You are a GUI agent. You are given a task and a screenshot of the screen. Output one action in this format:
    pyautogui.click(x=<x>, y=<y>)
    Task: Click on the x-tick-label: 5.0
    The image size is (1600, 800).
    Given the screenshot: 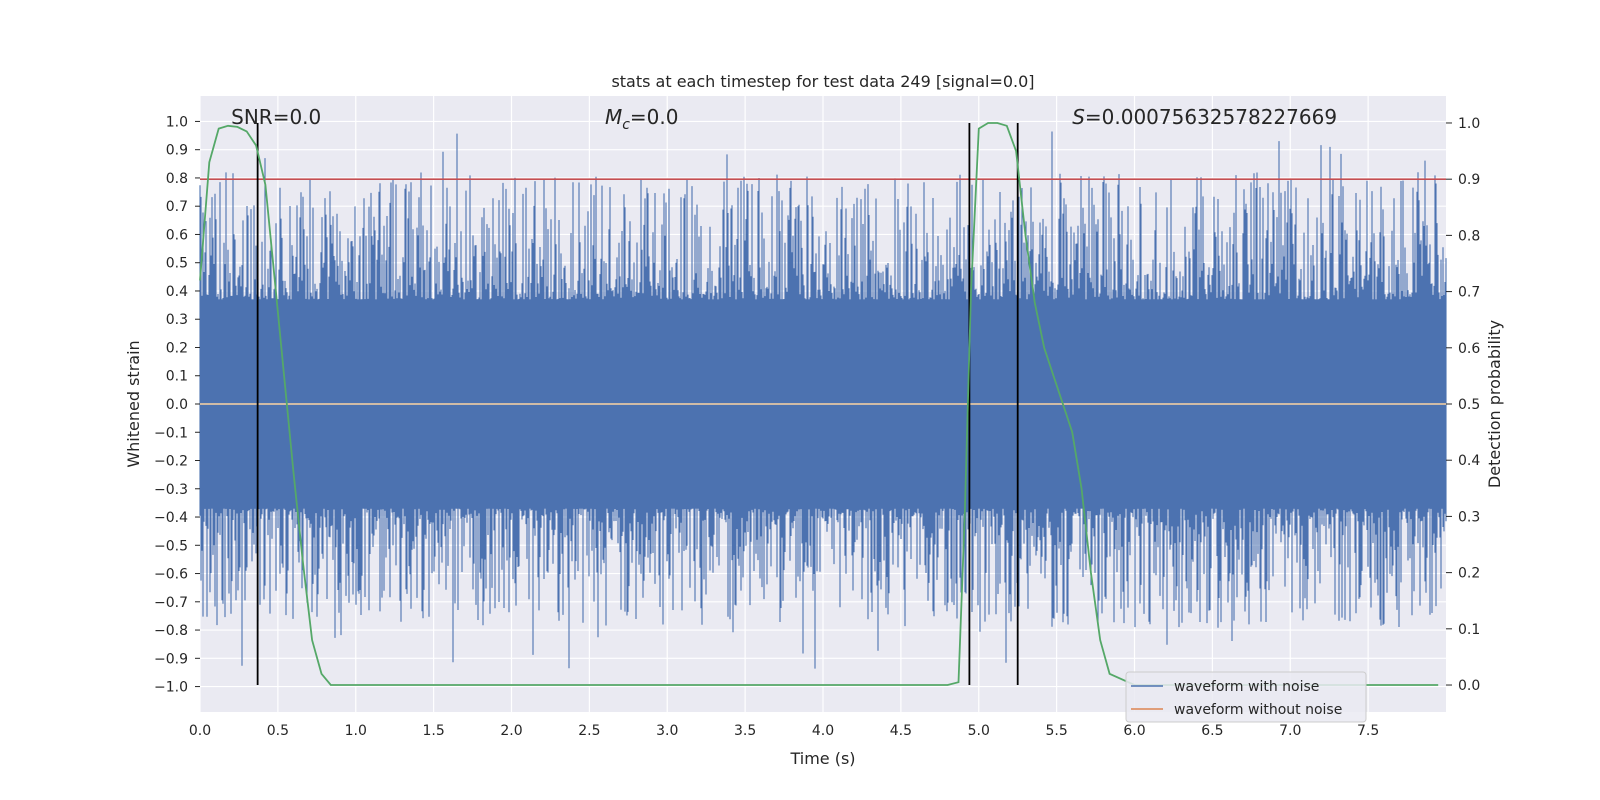 What is the action you would take?
    pyautogui.click(x=979, y=731)
    